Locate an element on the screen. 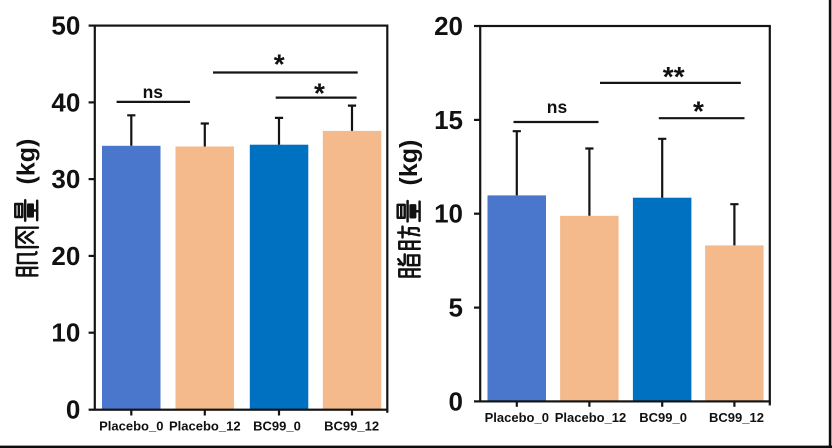 This screenshot has width=832, height=448. svg-text: 15 is located at coordinates (448, 120).